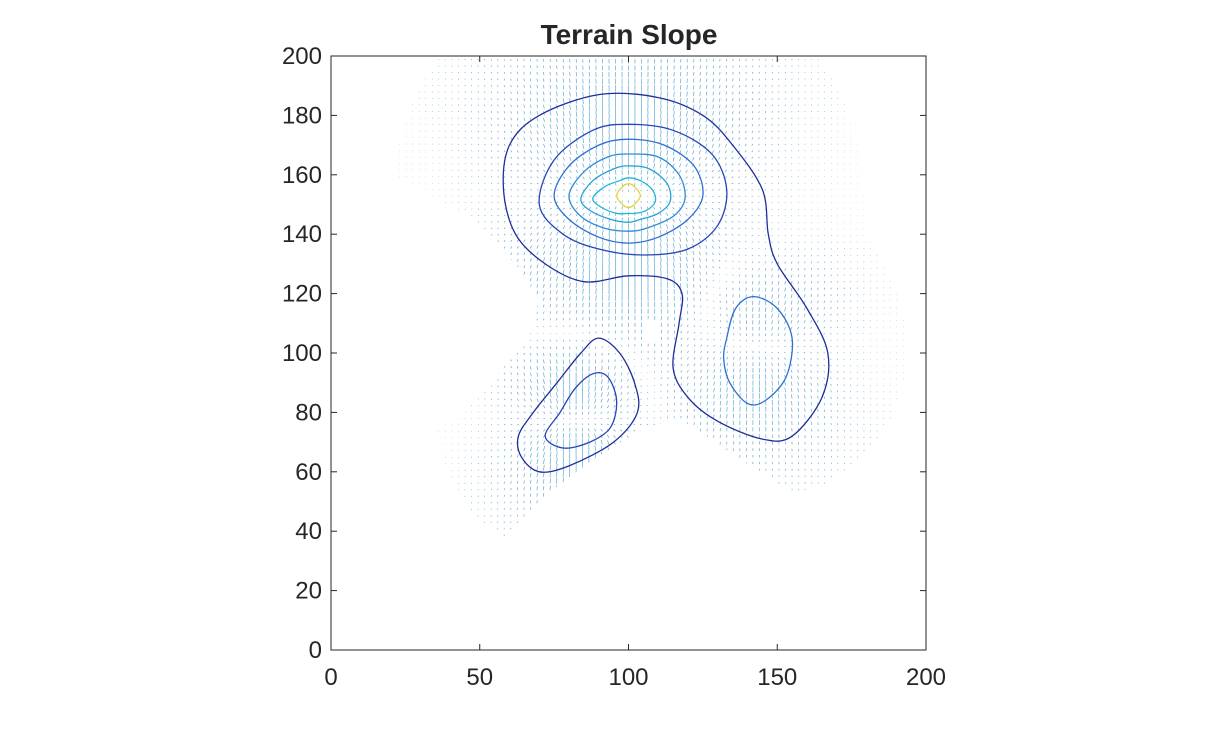 Image resolution: width=1215 pixels, height=731 pixels. I want to click on contour-lines, so click(666, 282).